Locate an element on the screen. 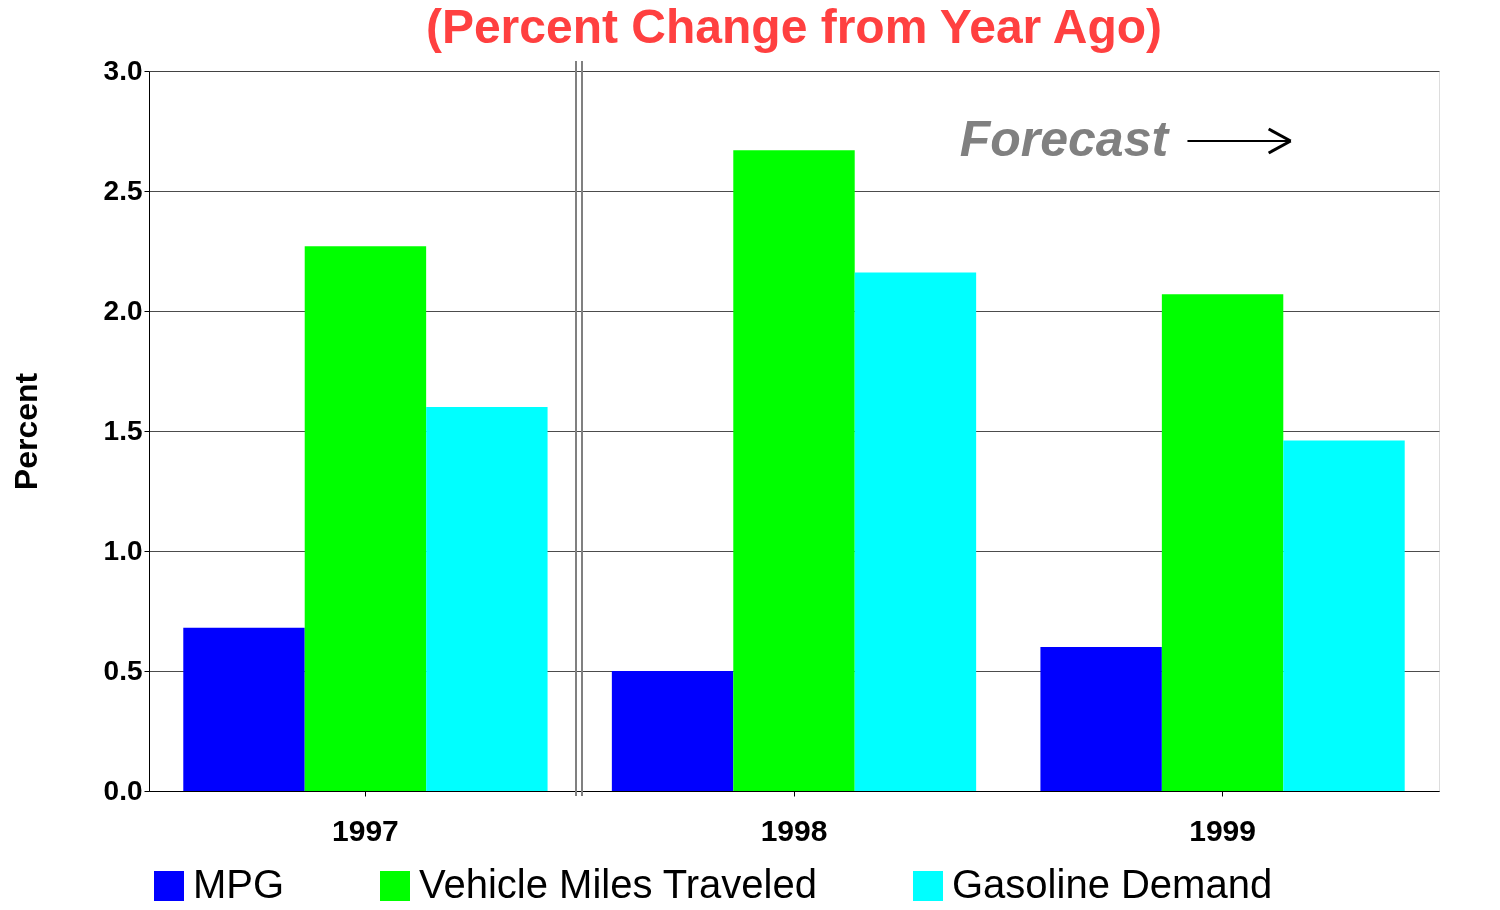 The height and width of the screenshot is (910, 1500). legend-label: MPG is located at coordinates (239, 884).